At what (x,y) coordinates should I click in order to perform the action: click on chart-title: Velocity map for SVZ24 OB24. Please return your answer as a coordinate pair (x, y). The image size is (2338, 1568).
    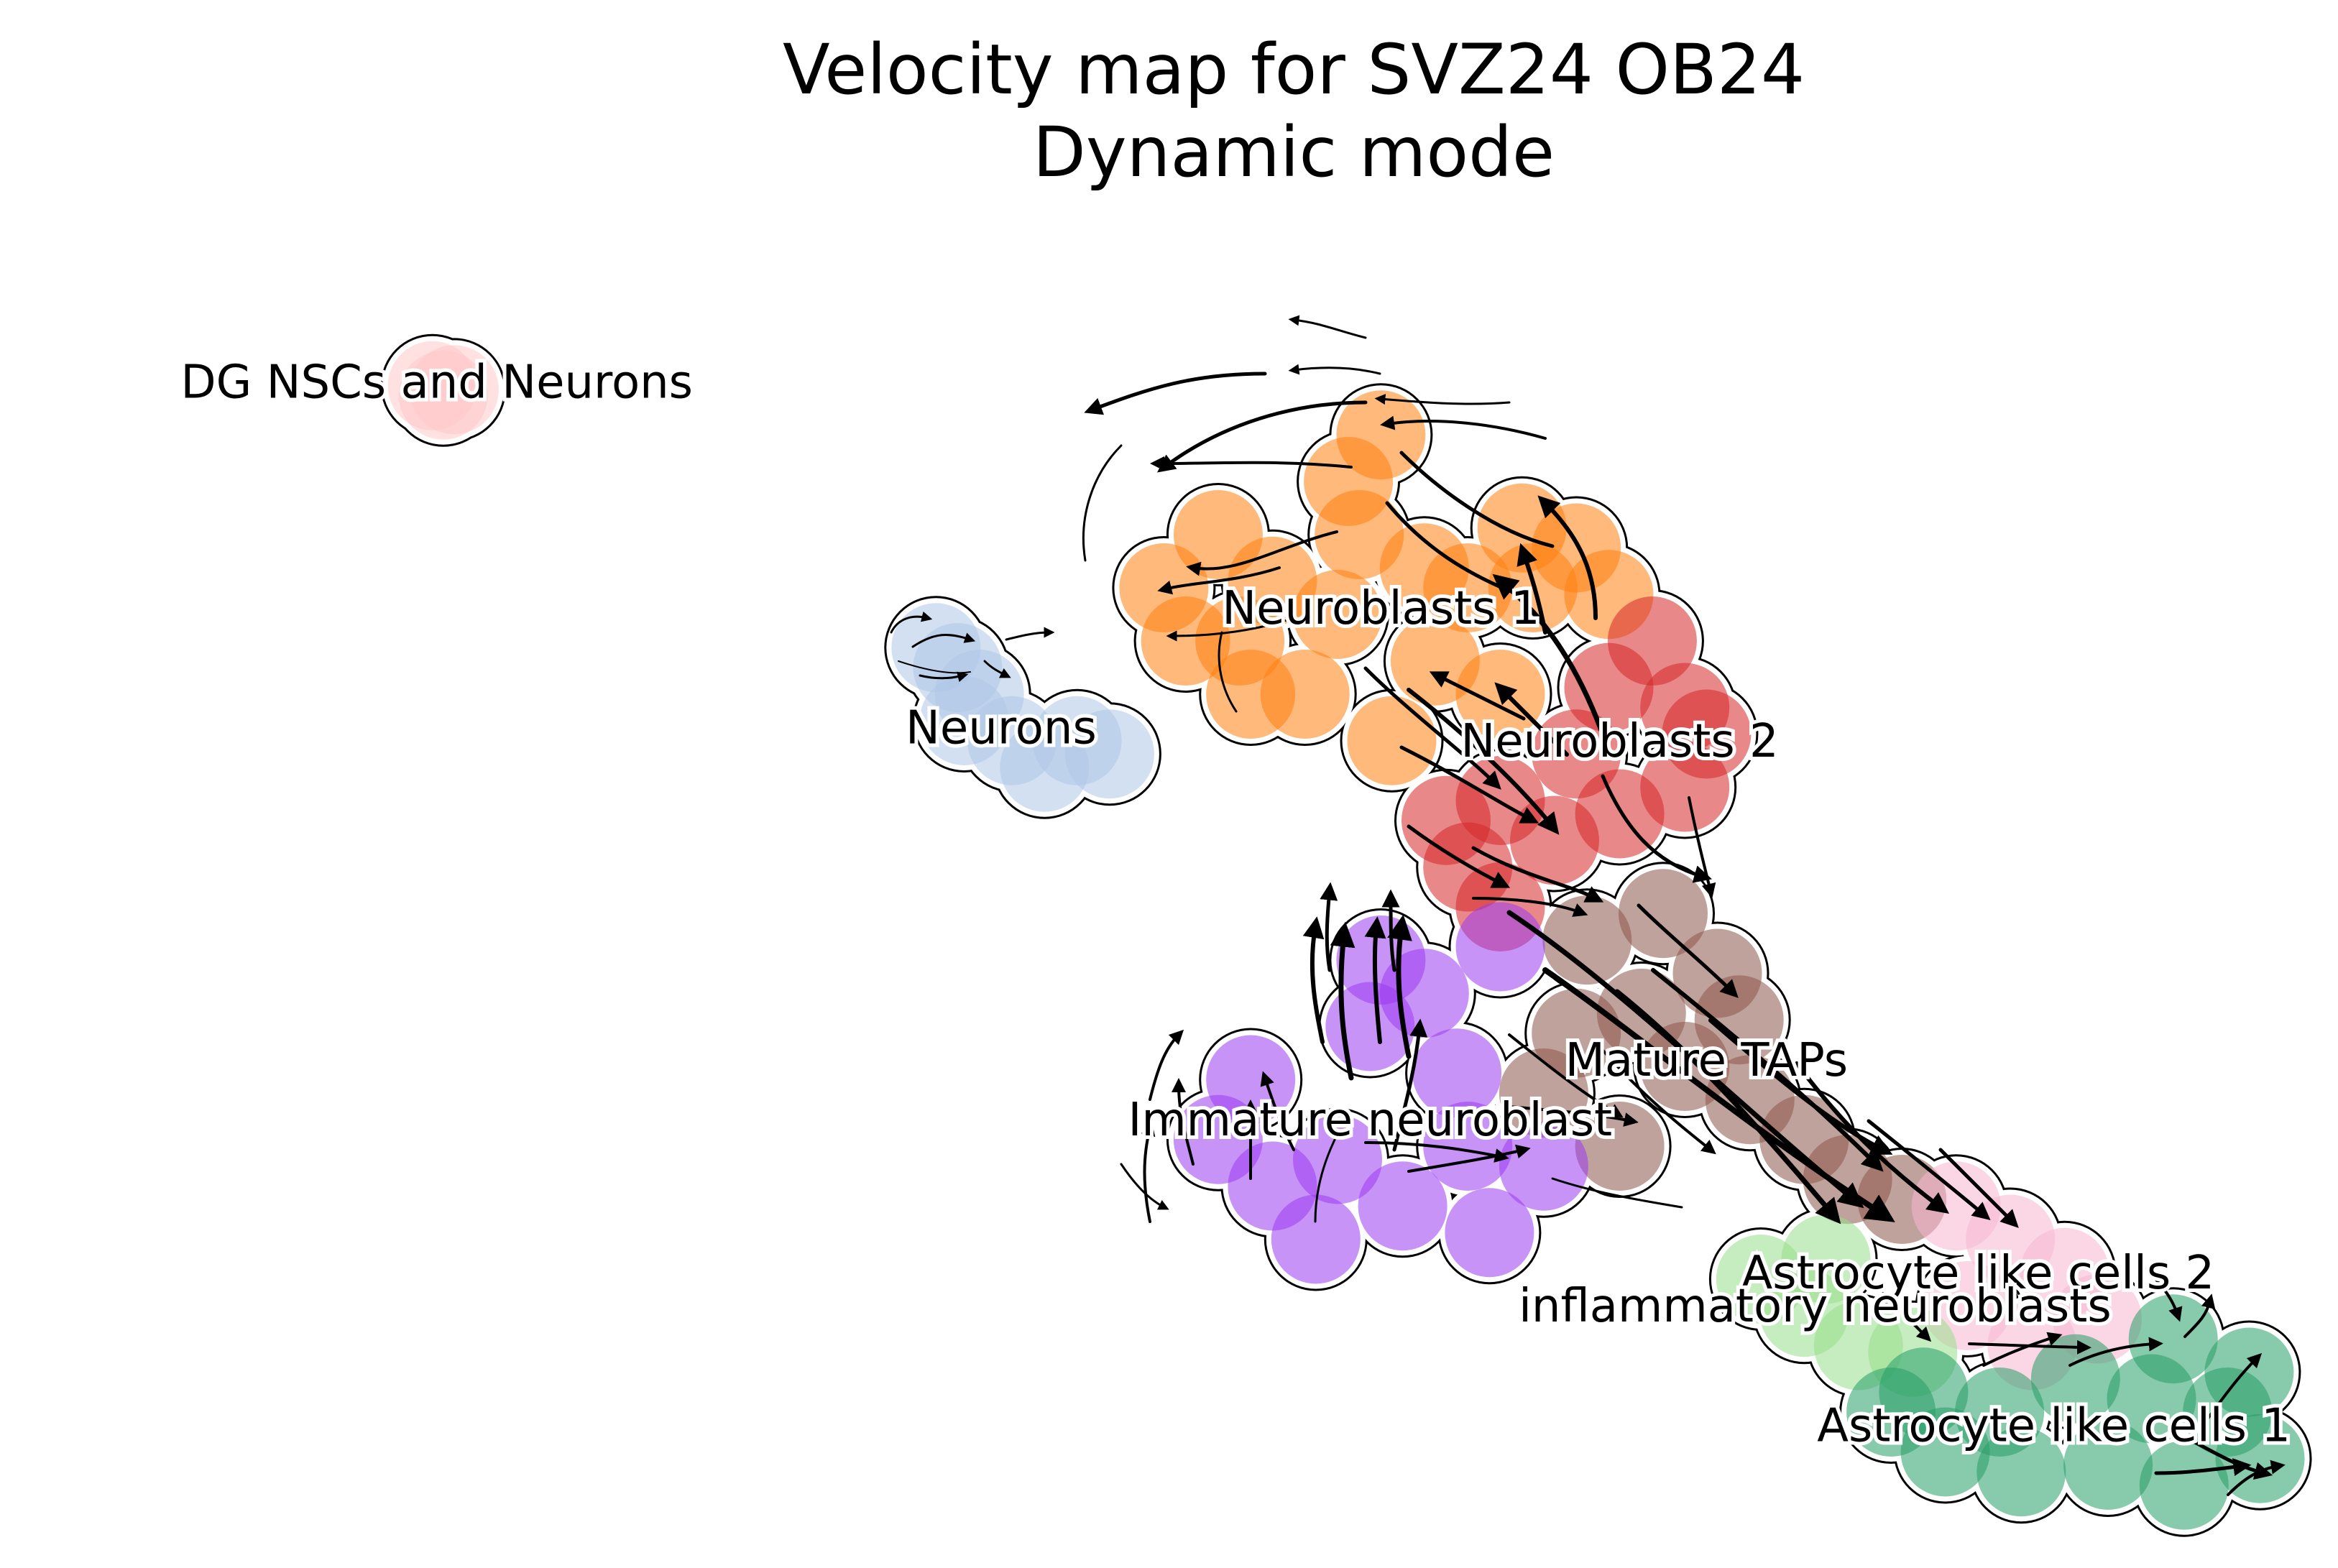
    Looking at the image, I should click on (1294, 69).